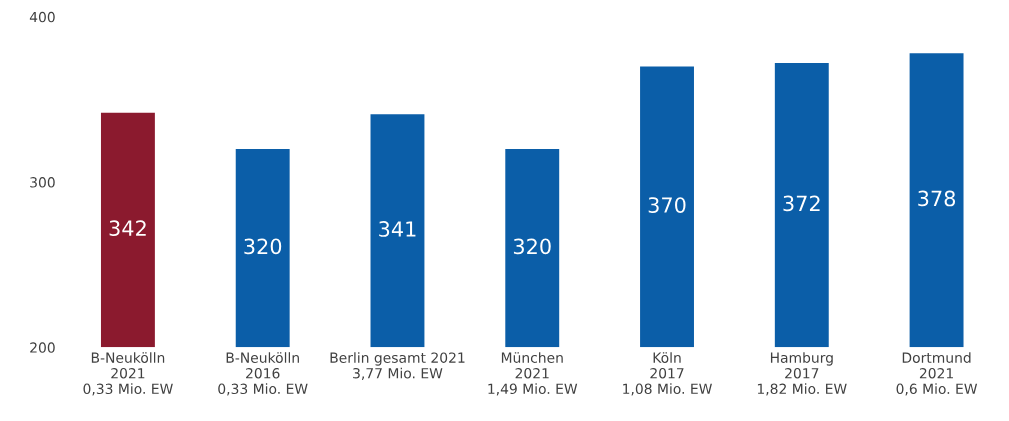 Image resolution: width=1009 pixels, height=421 pixels. What do you see at coordinates (42, 182) in the screenshot?
I see `y-tick-label: 300` at bounding box center [42, 182].